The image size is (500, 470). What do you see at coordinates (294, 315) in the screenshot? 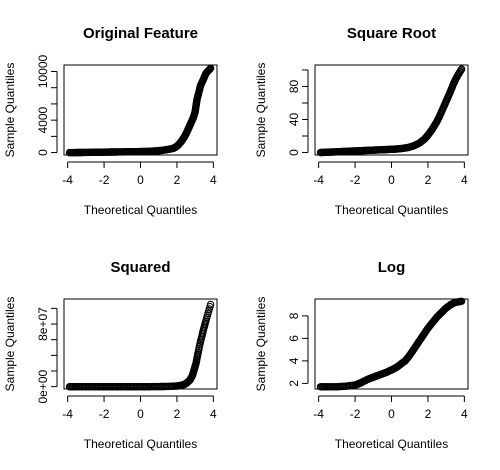
I see `y-tick-label: 8` at bounding box center [294, 315].